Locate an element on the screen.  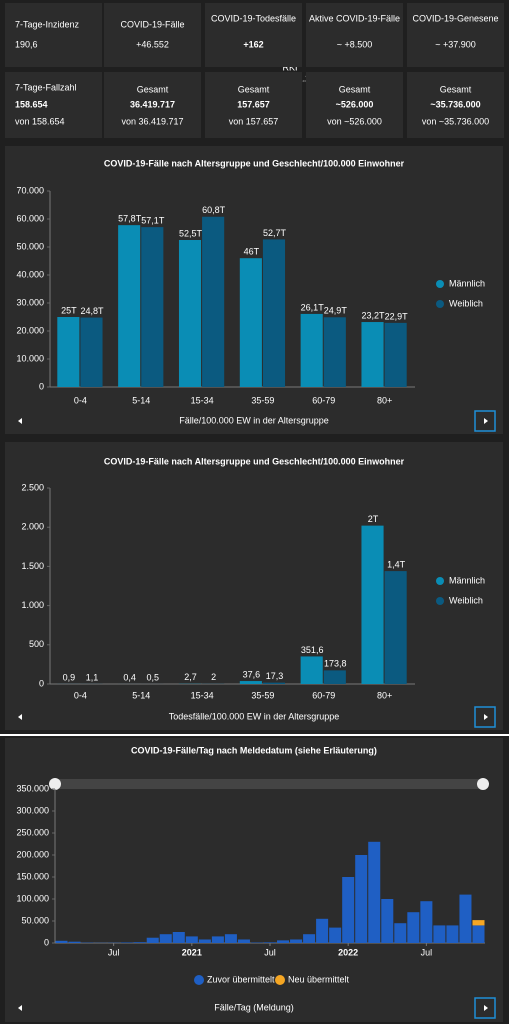
y-tick-label: 50.000 is located at coordinates (30, 246).